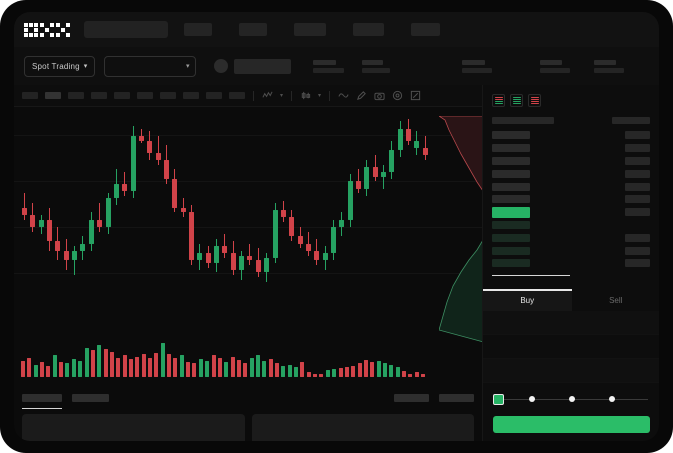 This screenshot has width=673, height=453. What do you see at coordinates (551, 62) in the screenshot?
I see `stat-label` at bounding box center [551, 62].